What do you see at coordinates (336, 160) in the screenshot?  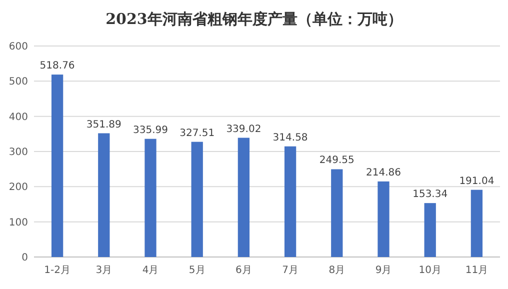 I see `data-label: 249.55` at bounding box center [336, 160].